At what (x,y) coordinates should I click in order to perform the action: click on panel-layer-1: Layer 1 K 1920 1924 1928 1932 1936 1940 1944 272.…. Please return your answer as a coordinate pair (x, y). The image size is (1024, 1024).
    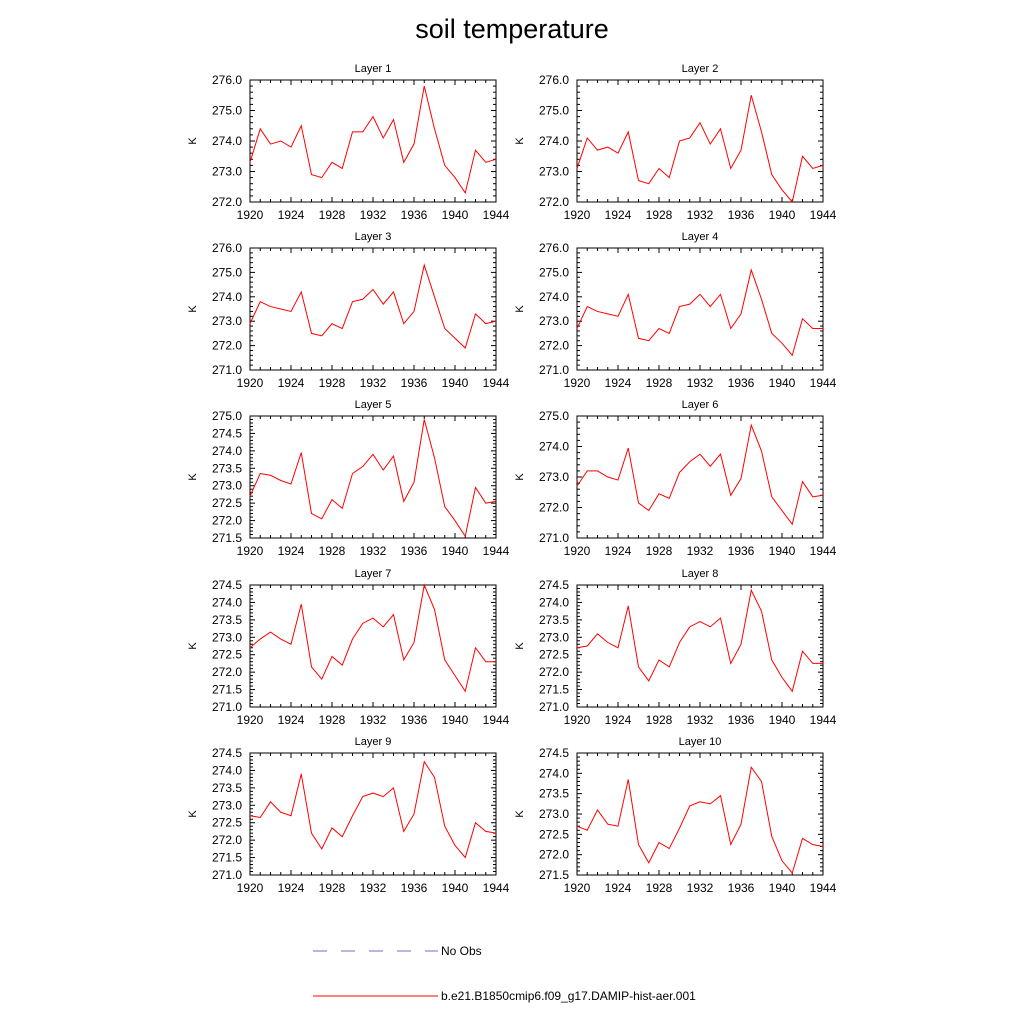
    Looking at the image, I should click on (348, 142).